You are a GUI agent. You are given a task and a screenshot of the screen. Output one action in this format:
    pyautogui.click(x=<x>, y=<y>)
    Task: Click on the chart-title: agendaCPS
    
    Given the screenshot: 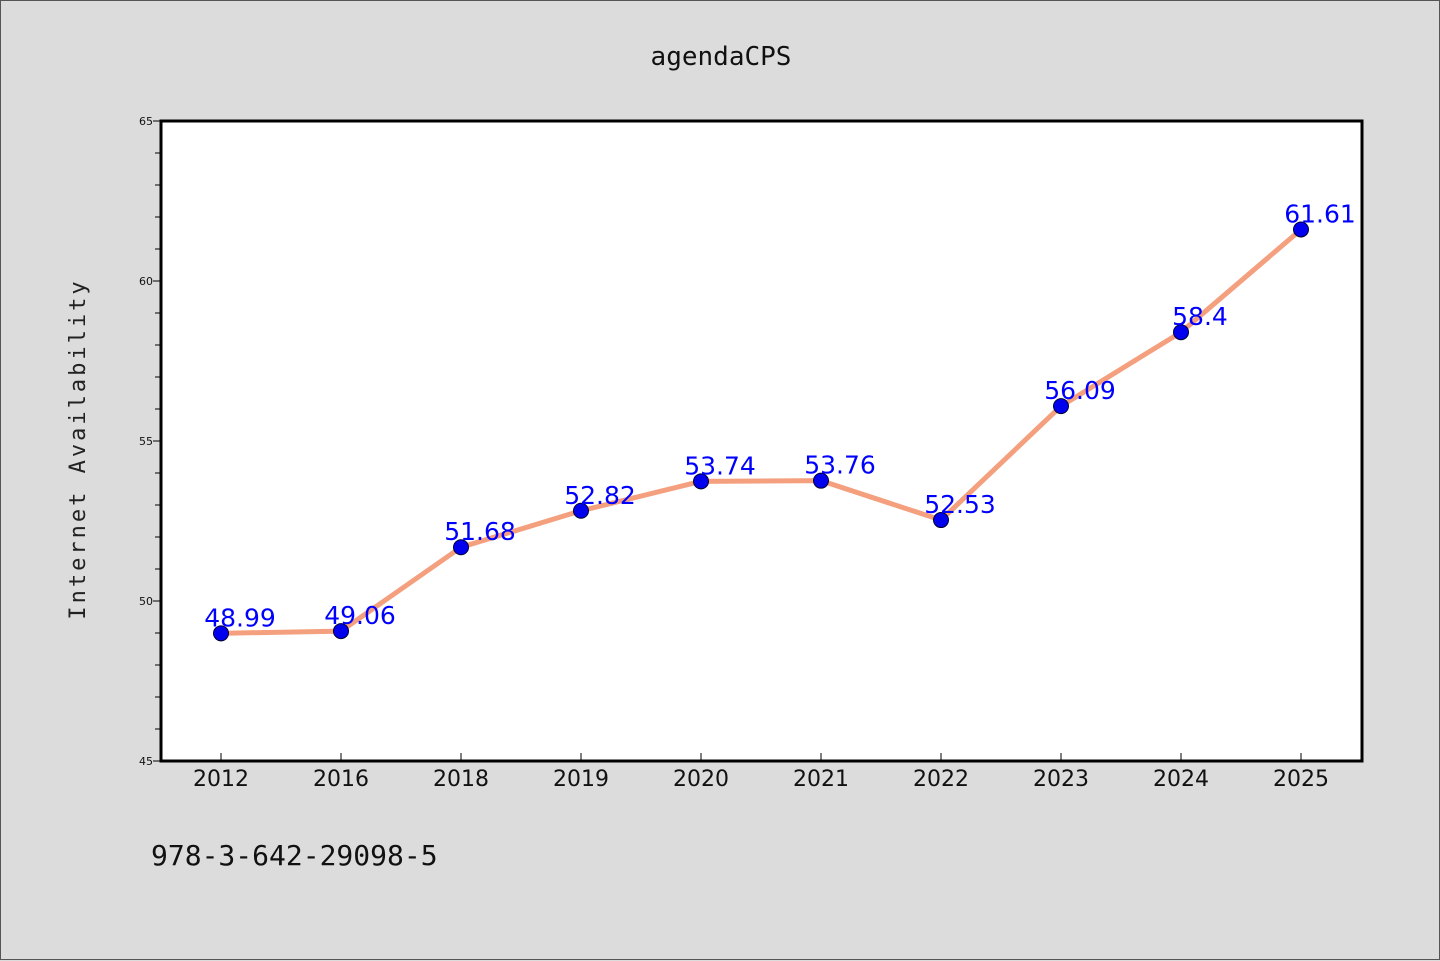 What is the action you would take?
    pyautogui.click(x=721, y=57)
    